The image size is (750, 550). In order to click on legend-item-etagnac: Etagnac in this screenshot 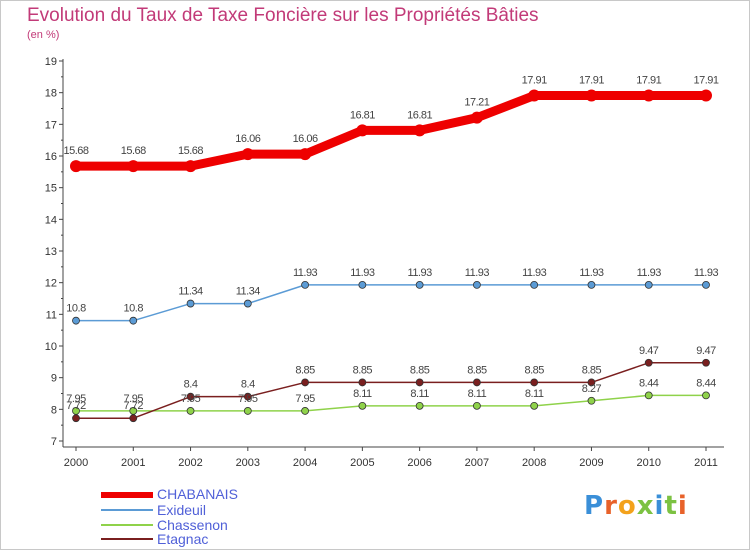, I will do `click(211, 539)`.